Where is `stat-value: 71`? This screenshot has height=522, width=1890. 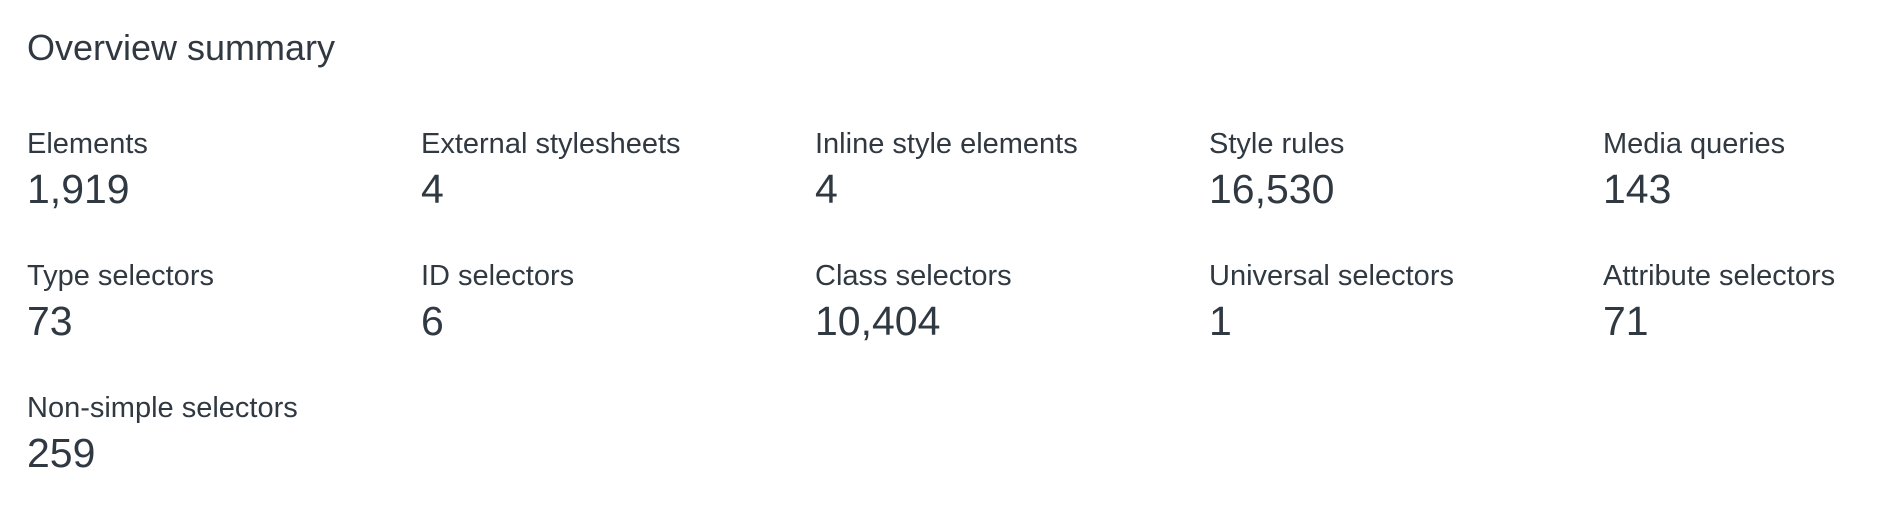 stat-value: 71 is located at coordinates (1626, 321).